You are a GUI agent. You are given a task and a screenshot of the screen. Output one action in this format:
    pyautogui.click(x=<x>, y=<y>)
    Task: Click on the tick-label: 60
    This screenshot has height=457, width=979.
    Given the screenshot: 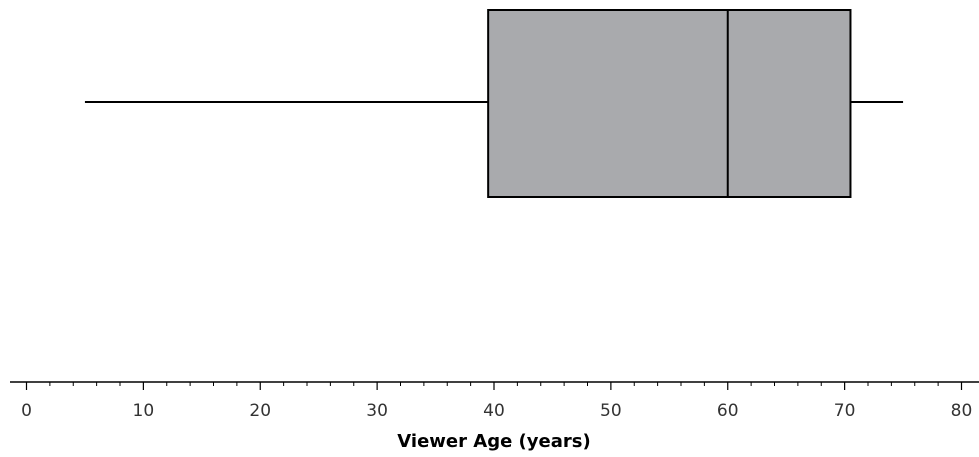 What is the action you would take?
    pyautogui.click(x=728, y=411)
    